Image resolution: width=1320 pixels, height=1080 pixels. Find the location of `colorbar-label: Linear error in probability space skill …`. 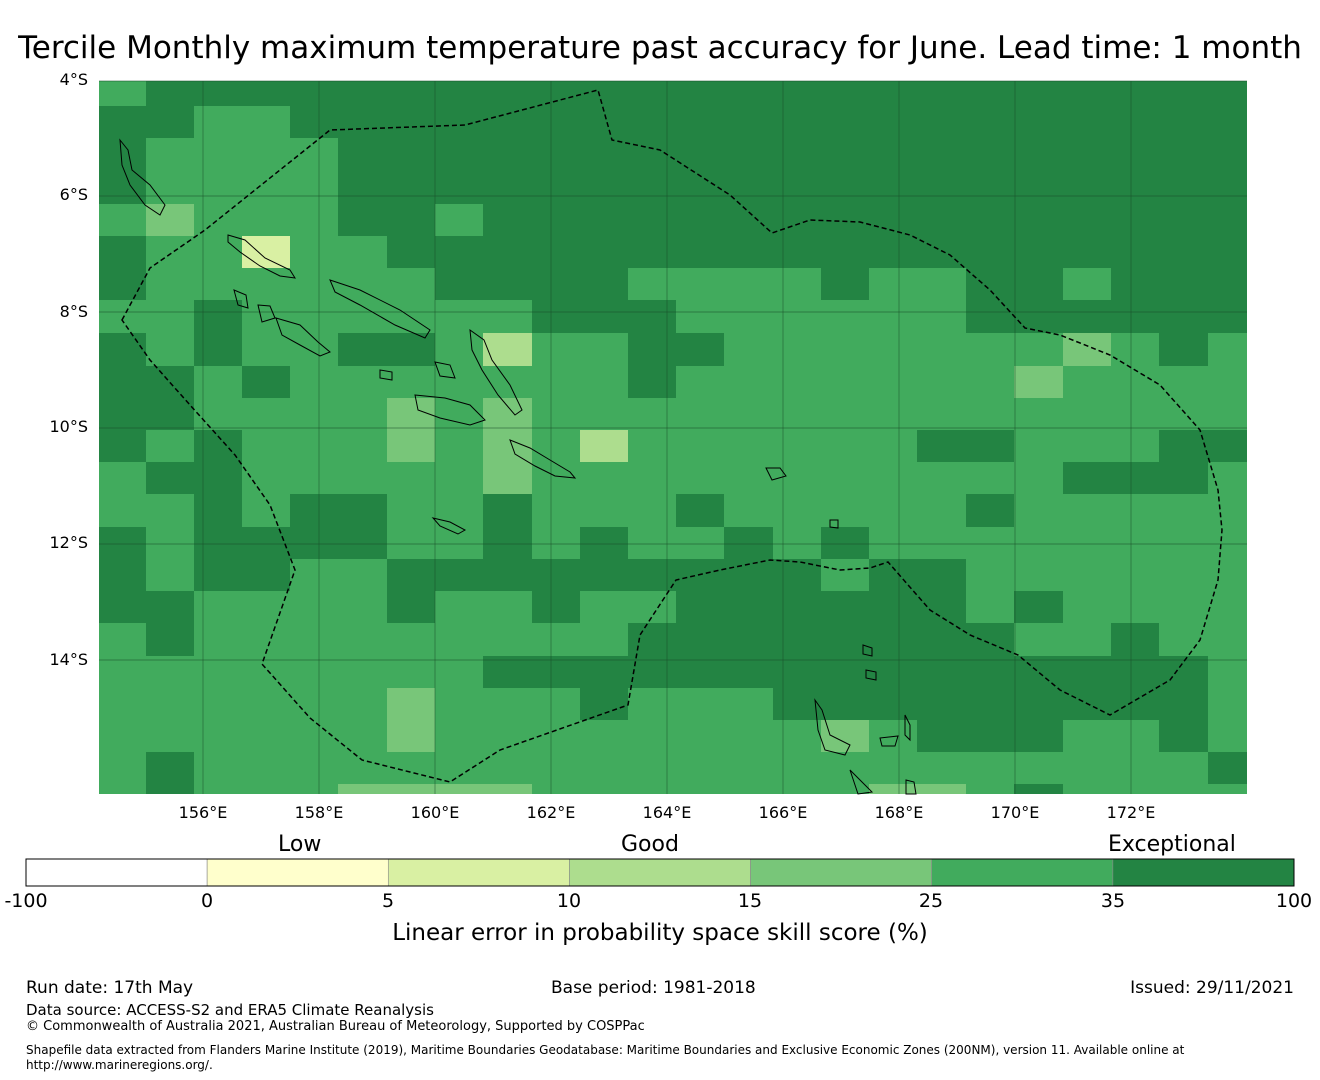

colorbar-label: Linear error in probability space skill … is located at coordinates (660, 933).